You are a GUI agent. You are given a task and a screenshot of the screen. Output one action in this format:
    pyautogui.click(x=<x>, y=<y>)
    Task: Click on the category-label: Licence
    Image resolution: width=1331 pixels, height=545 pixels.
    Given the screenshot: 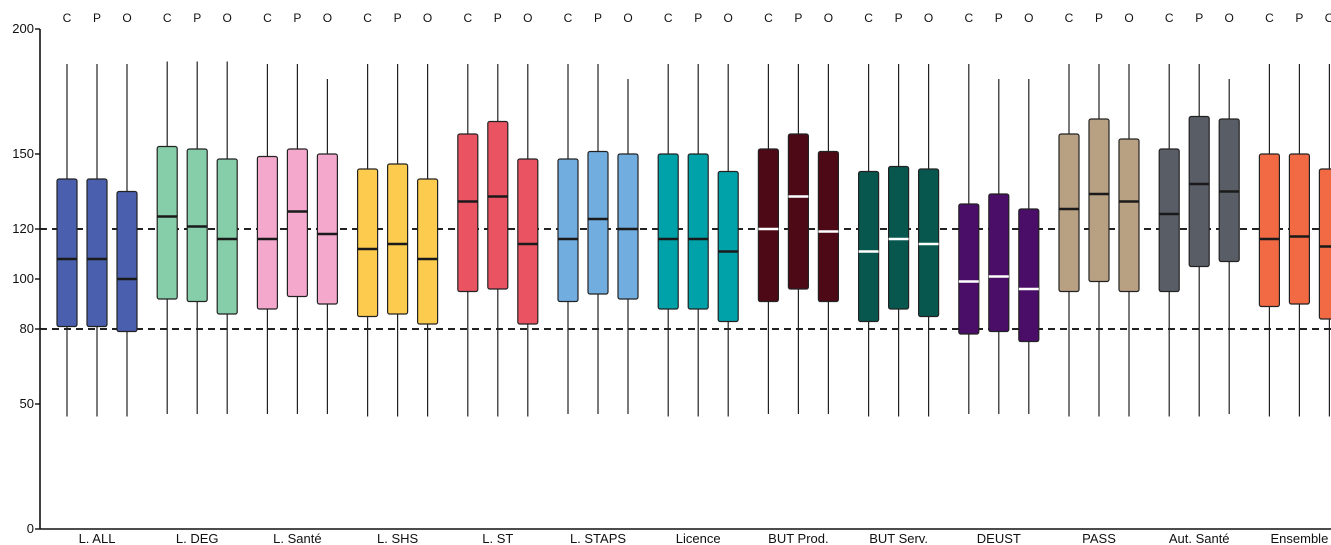 What is the action you would take?
    pyautogui.click(x=698, y=538)
    